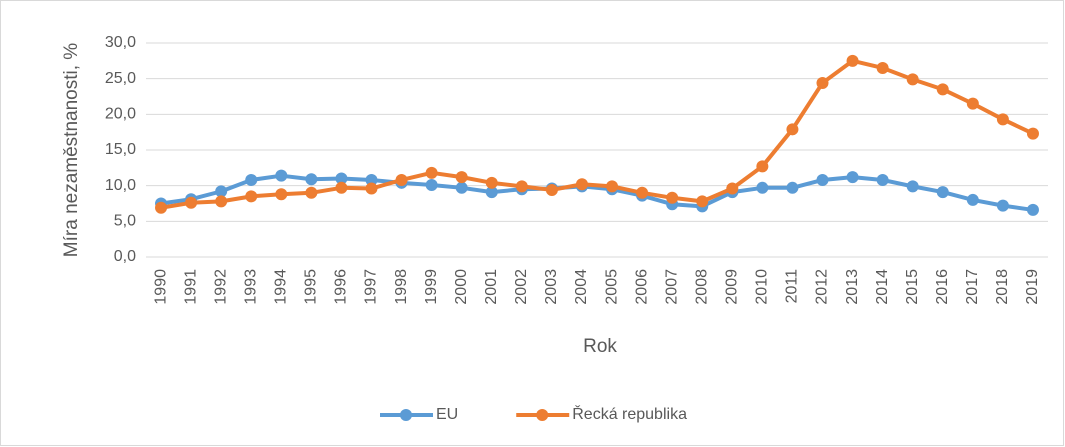 This screenshot has height=447, width=1065. What do you see at coordinates (491, 287) in the screenshot?
I see `x-tick-label: 2001` at bounding box center [491, 287].